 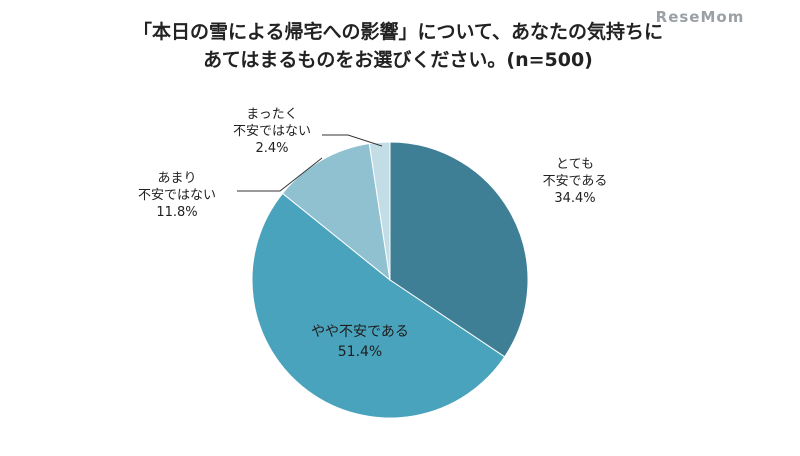 I want to click on leader-lines, so click(x=310, y=163).